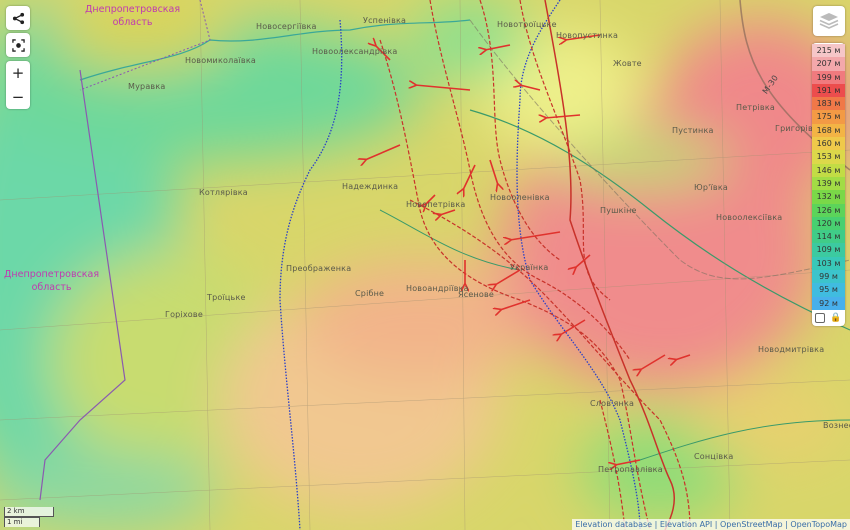 This screenshot has height=530, width=850. What do you see at coordinates (828, 170) in the screenshot?
I see `legend-item: 146 м` at bounding box center [828, 170].